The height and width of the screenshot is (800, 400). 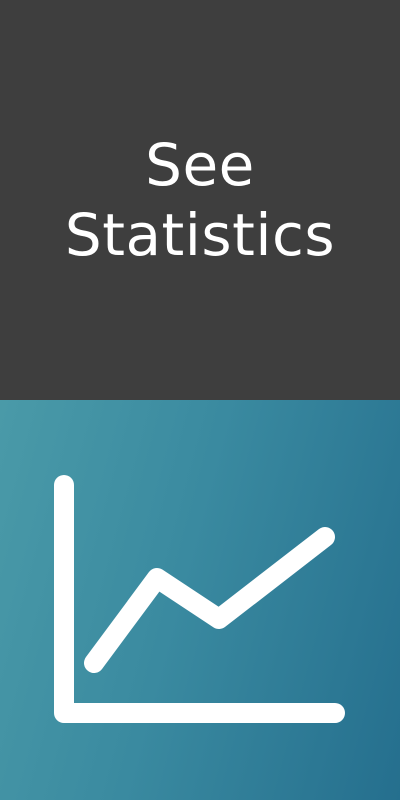 What do you see at coordinates (200, 165) in the screenshot?
I see `tile-title-line-1: See` at bounding box center [200, 165].